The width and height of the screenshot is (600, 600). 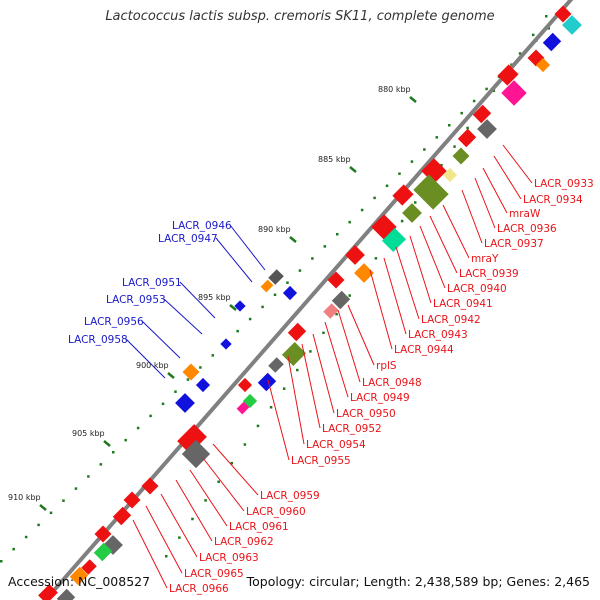 I want to click on kbp-marker-label: 900 kbp, so click(x=152, y=365).